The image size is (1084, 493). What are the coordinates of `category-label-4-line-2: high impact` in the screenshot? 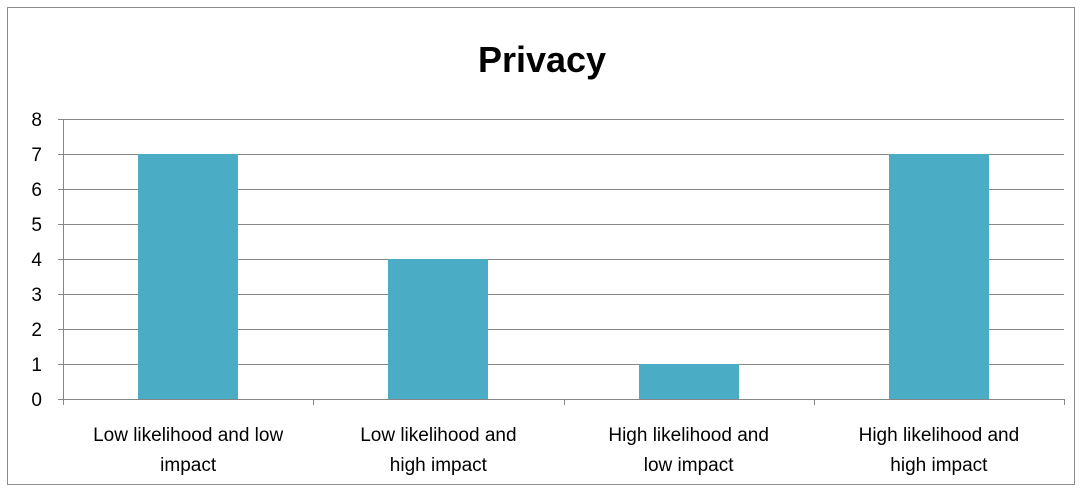 It's located at (939, 465).